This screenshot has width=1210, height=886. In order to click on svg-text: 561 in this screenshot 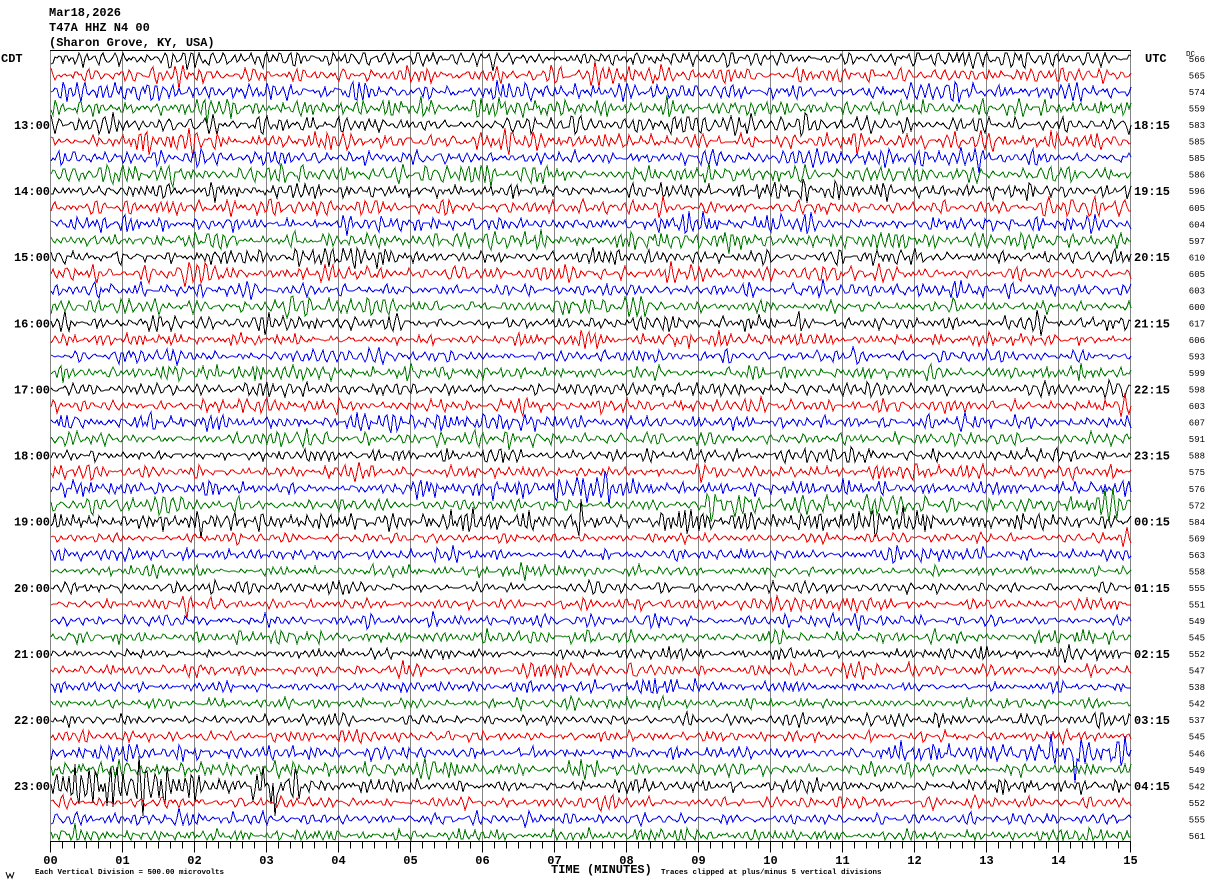, I will do `click(1197, 837)`.